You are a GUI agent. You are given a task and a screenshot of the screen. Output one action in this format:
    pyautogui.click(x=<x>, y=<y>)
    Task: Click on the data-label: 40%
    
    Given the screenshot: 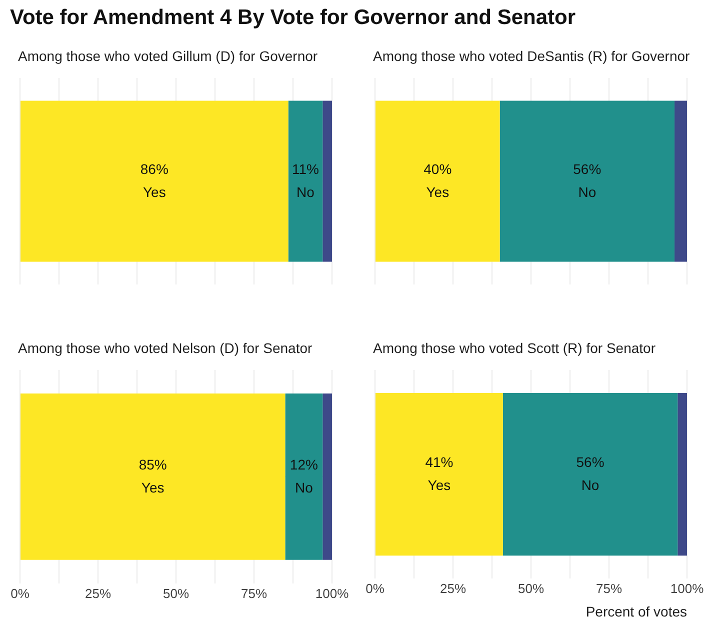 What is the action you would take?
    pyautogui.click(x=438, y=169)
    